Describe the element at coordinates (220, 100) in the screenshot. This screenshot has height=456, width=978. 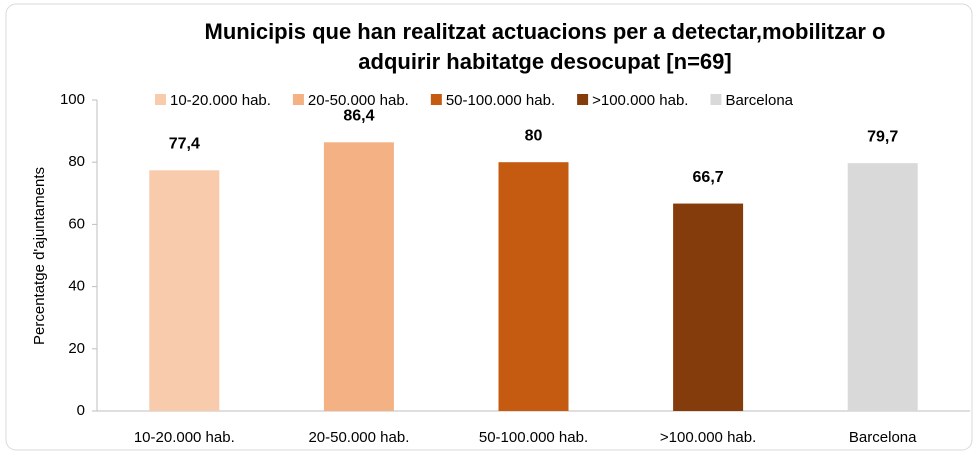
I see `legend-label: 10-20.000 hab.` at that location.